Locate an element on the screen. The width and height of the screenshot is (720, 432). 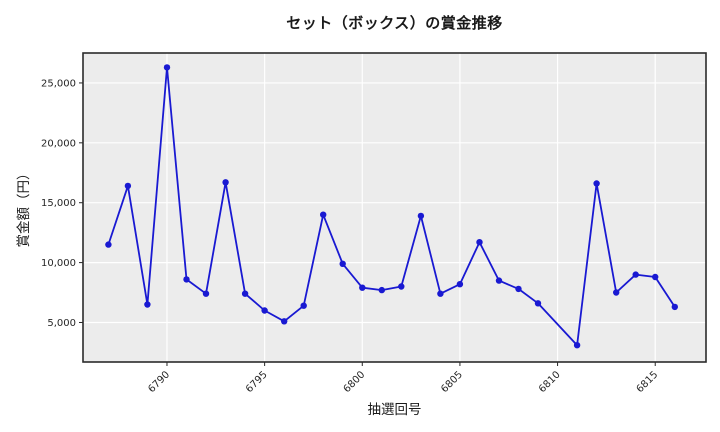
y-tick-label: 15,000 is located at coordinates (58, 203).